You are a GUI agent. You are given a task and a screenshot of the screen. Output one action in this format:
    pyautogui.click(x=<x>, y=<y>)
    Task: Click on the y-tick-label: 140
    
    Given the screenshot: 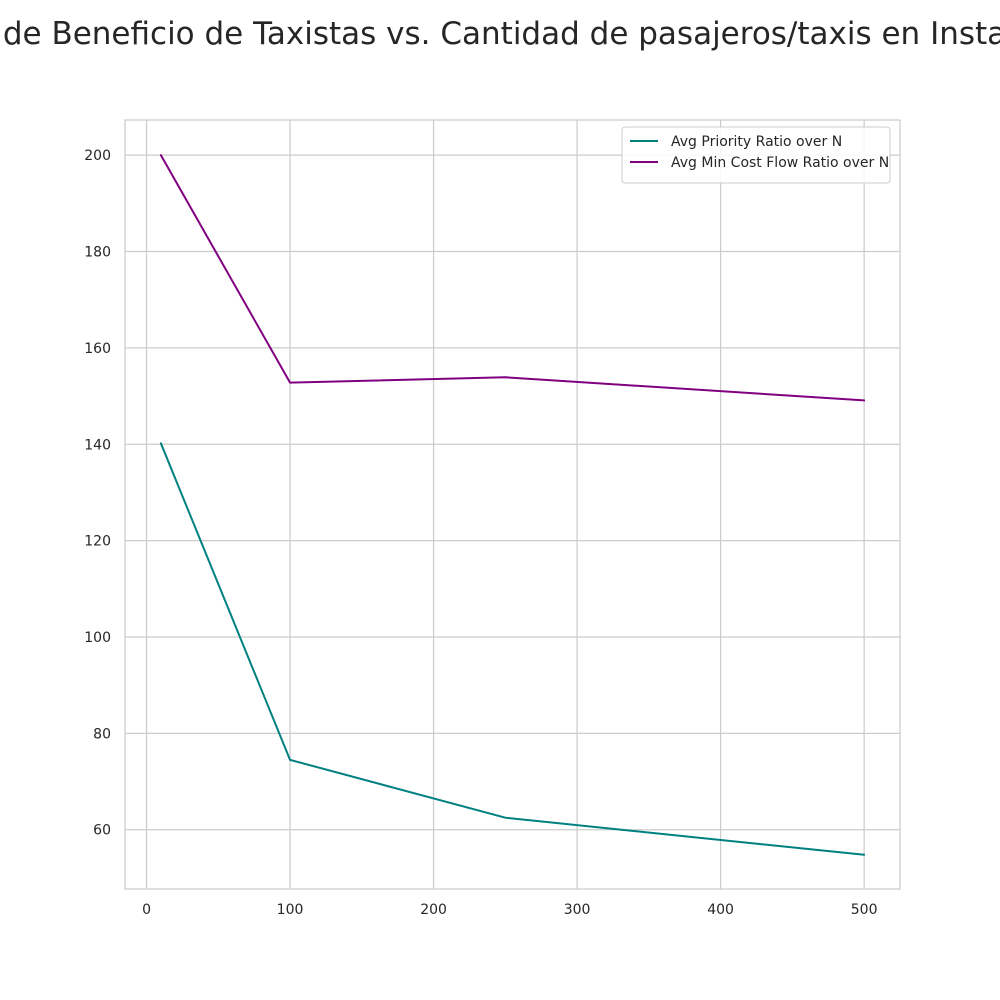 What is the action you would take?
    pyautogui.click(x=97, y=445)
    